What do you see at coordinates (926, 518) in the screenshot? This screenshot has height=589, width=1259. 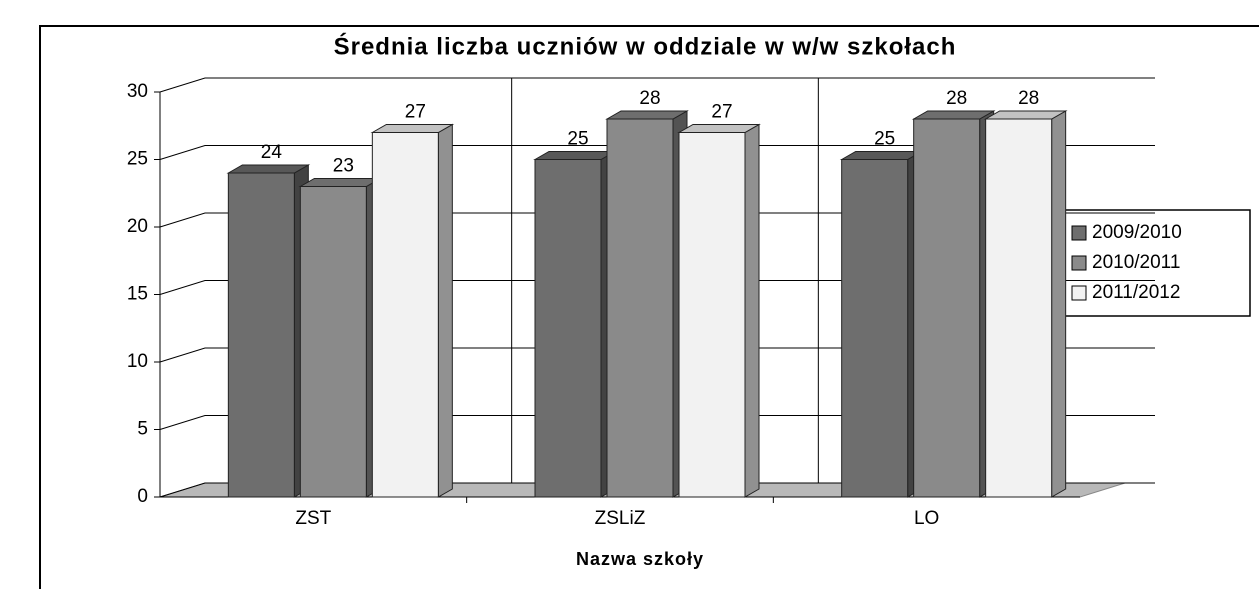 I see `x-tick-label: LO` at bounding box center [926, 518].